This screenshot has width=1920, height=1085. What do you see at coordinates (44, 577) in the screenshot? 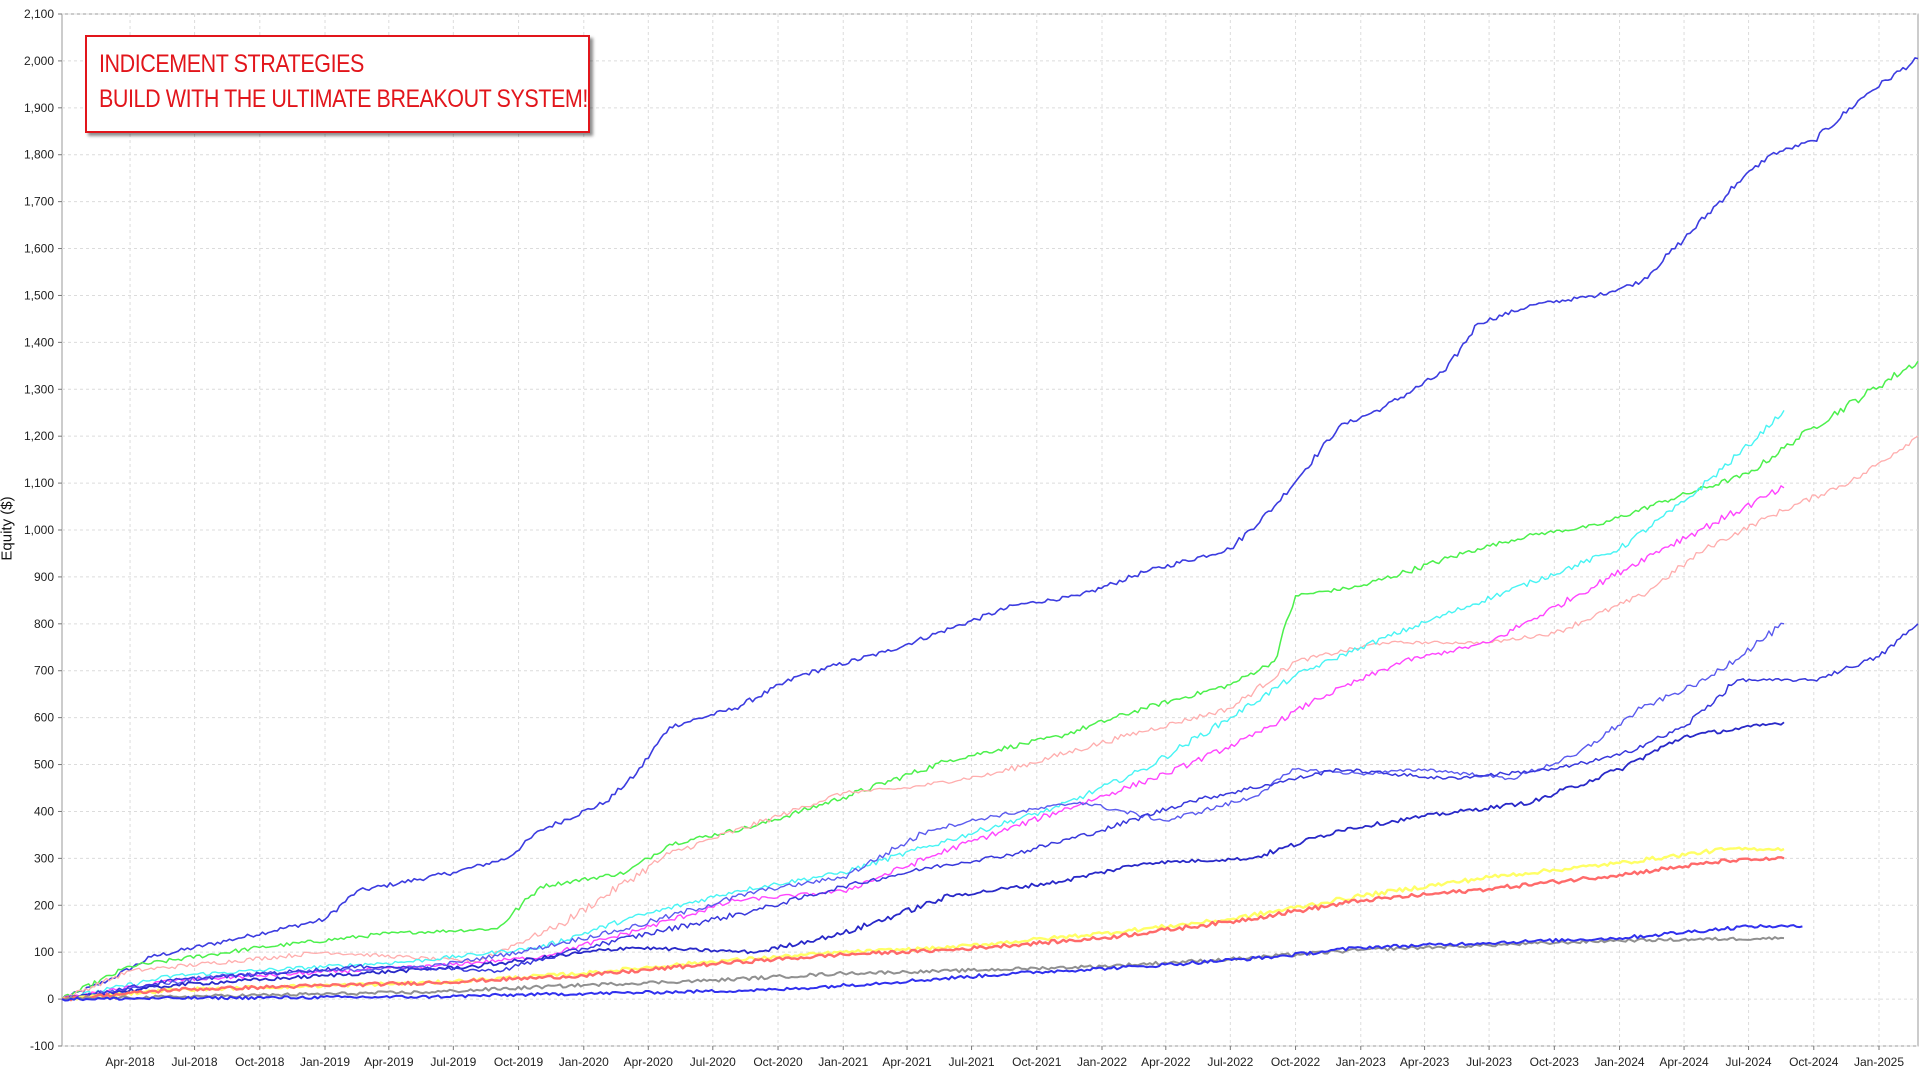
I see `y-tick-label: 900` at bounding box center [44, 577].